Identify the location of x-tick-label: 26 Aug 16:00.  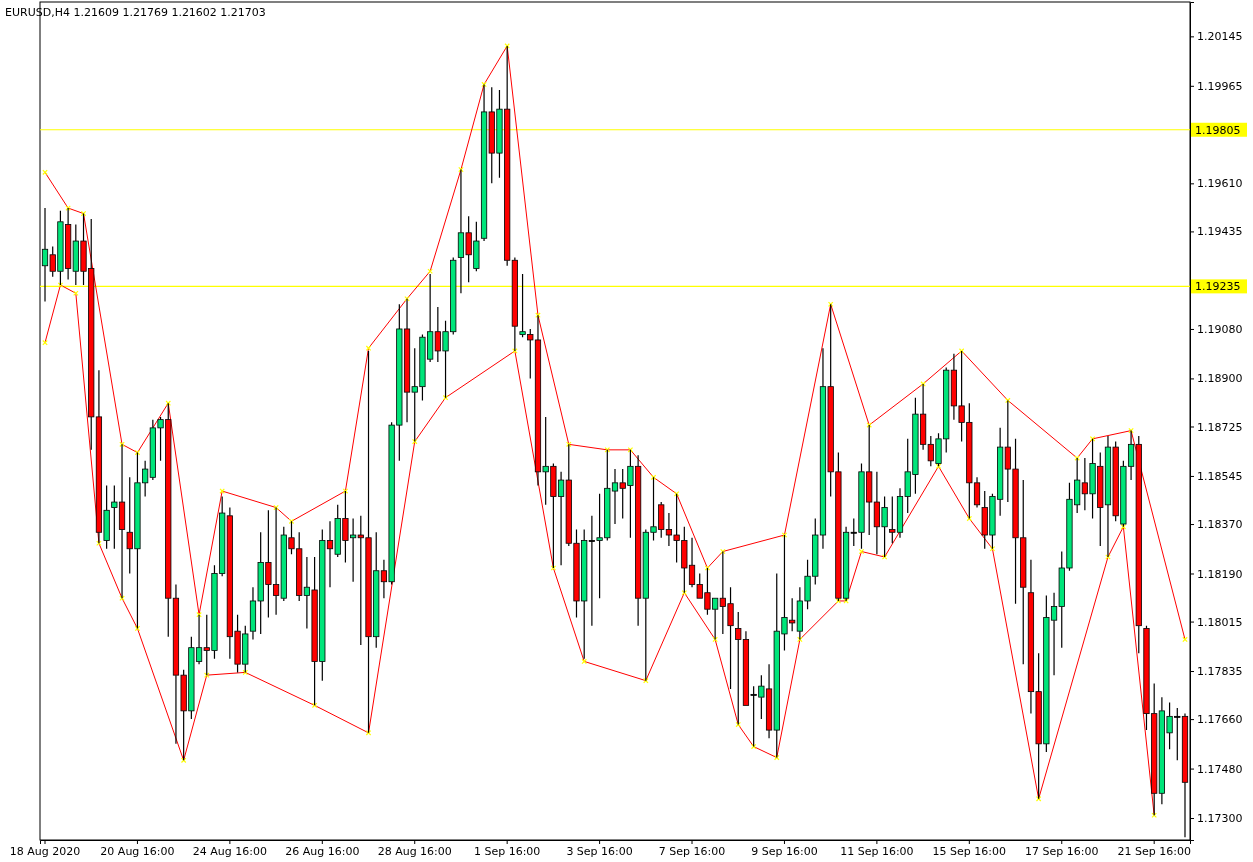
(322, 851).